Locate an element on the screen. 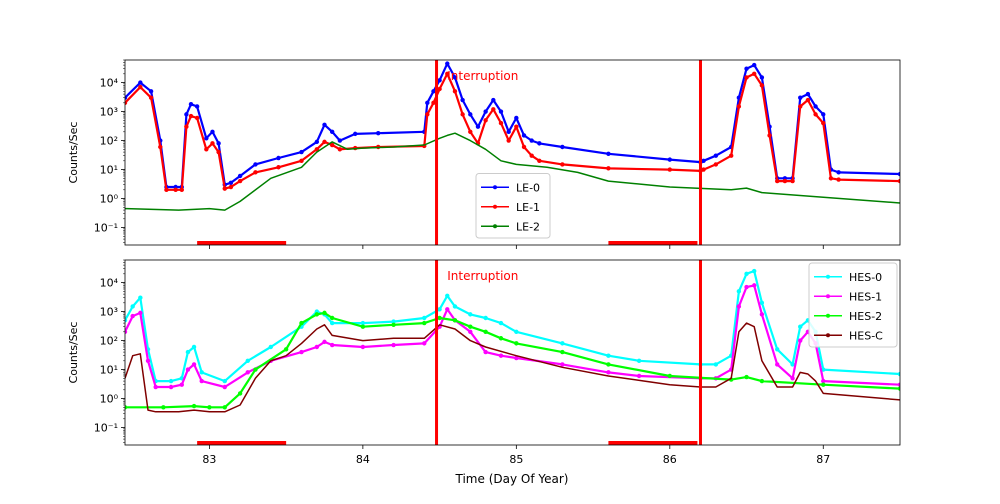 The height and width of the screenshot is (504, 1000). interruption-annotation: Interruption is located at coordinates (482, 276).